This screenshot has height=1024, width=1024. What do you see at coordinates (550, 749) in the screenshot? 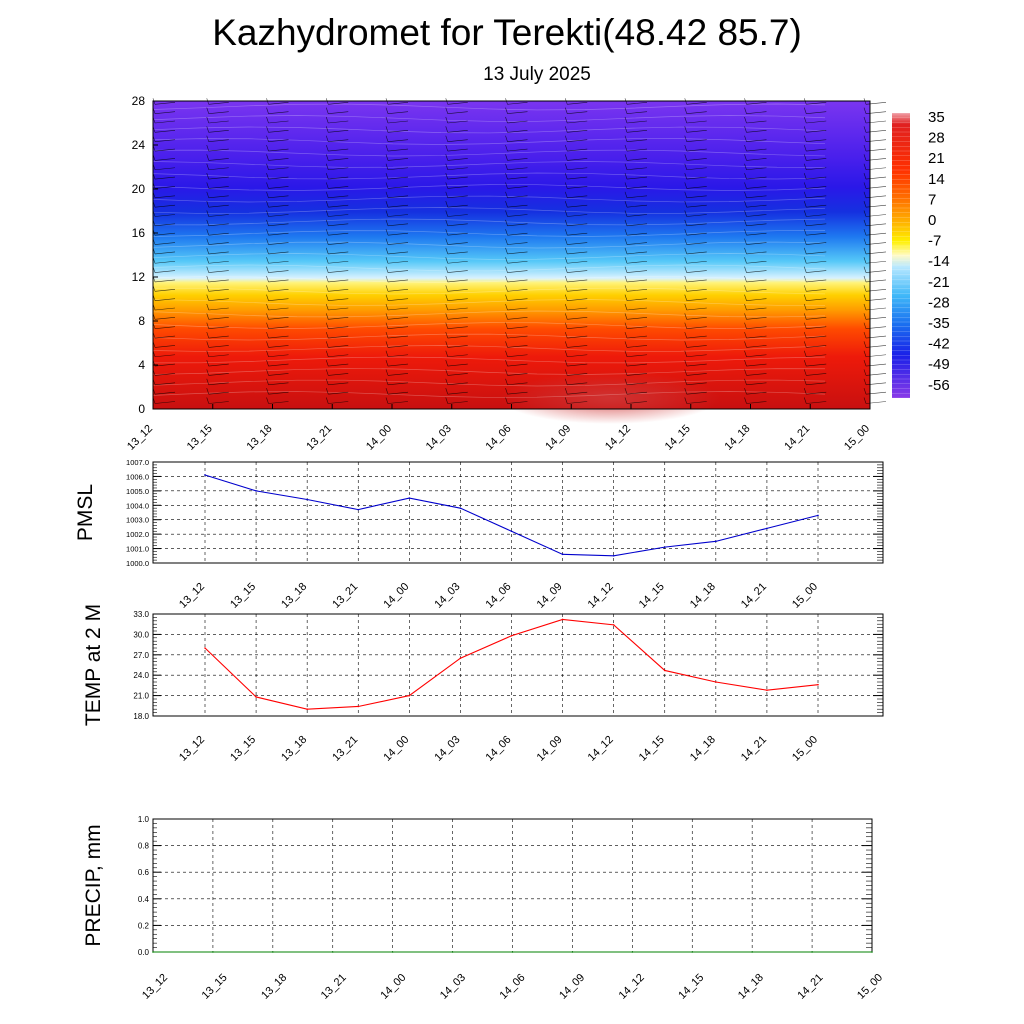
I see `x-tick-label: 14_09` at bounding box center [550, 749].